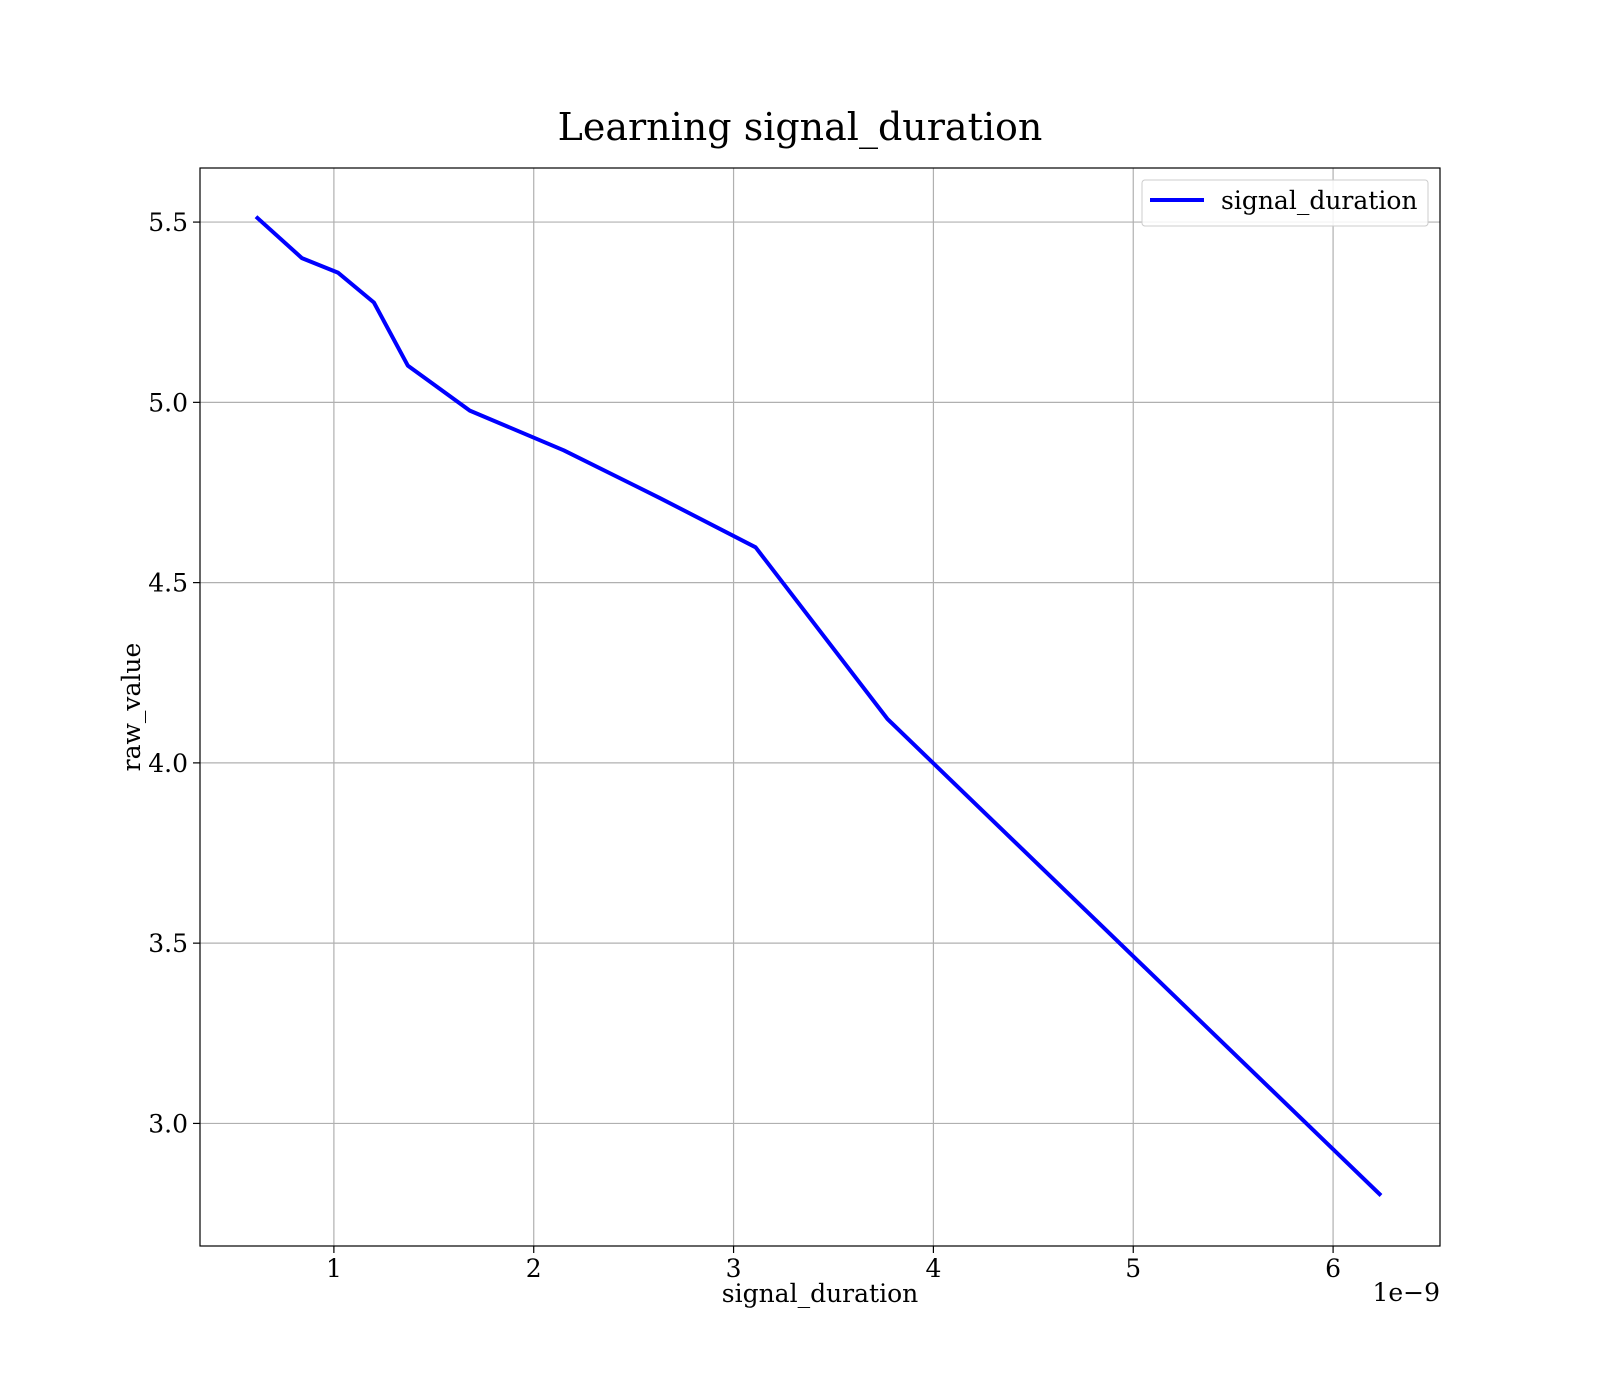  What do you see at coordinates (1319, 200) in the screenshot?
I see `legend-label-signal-duration: signal_duration` at bounding box center [1319, 200].